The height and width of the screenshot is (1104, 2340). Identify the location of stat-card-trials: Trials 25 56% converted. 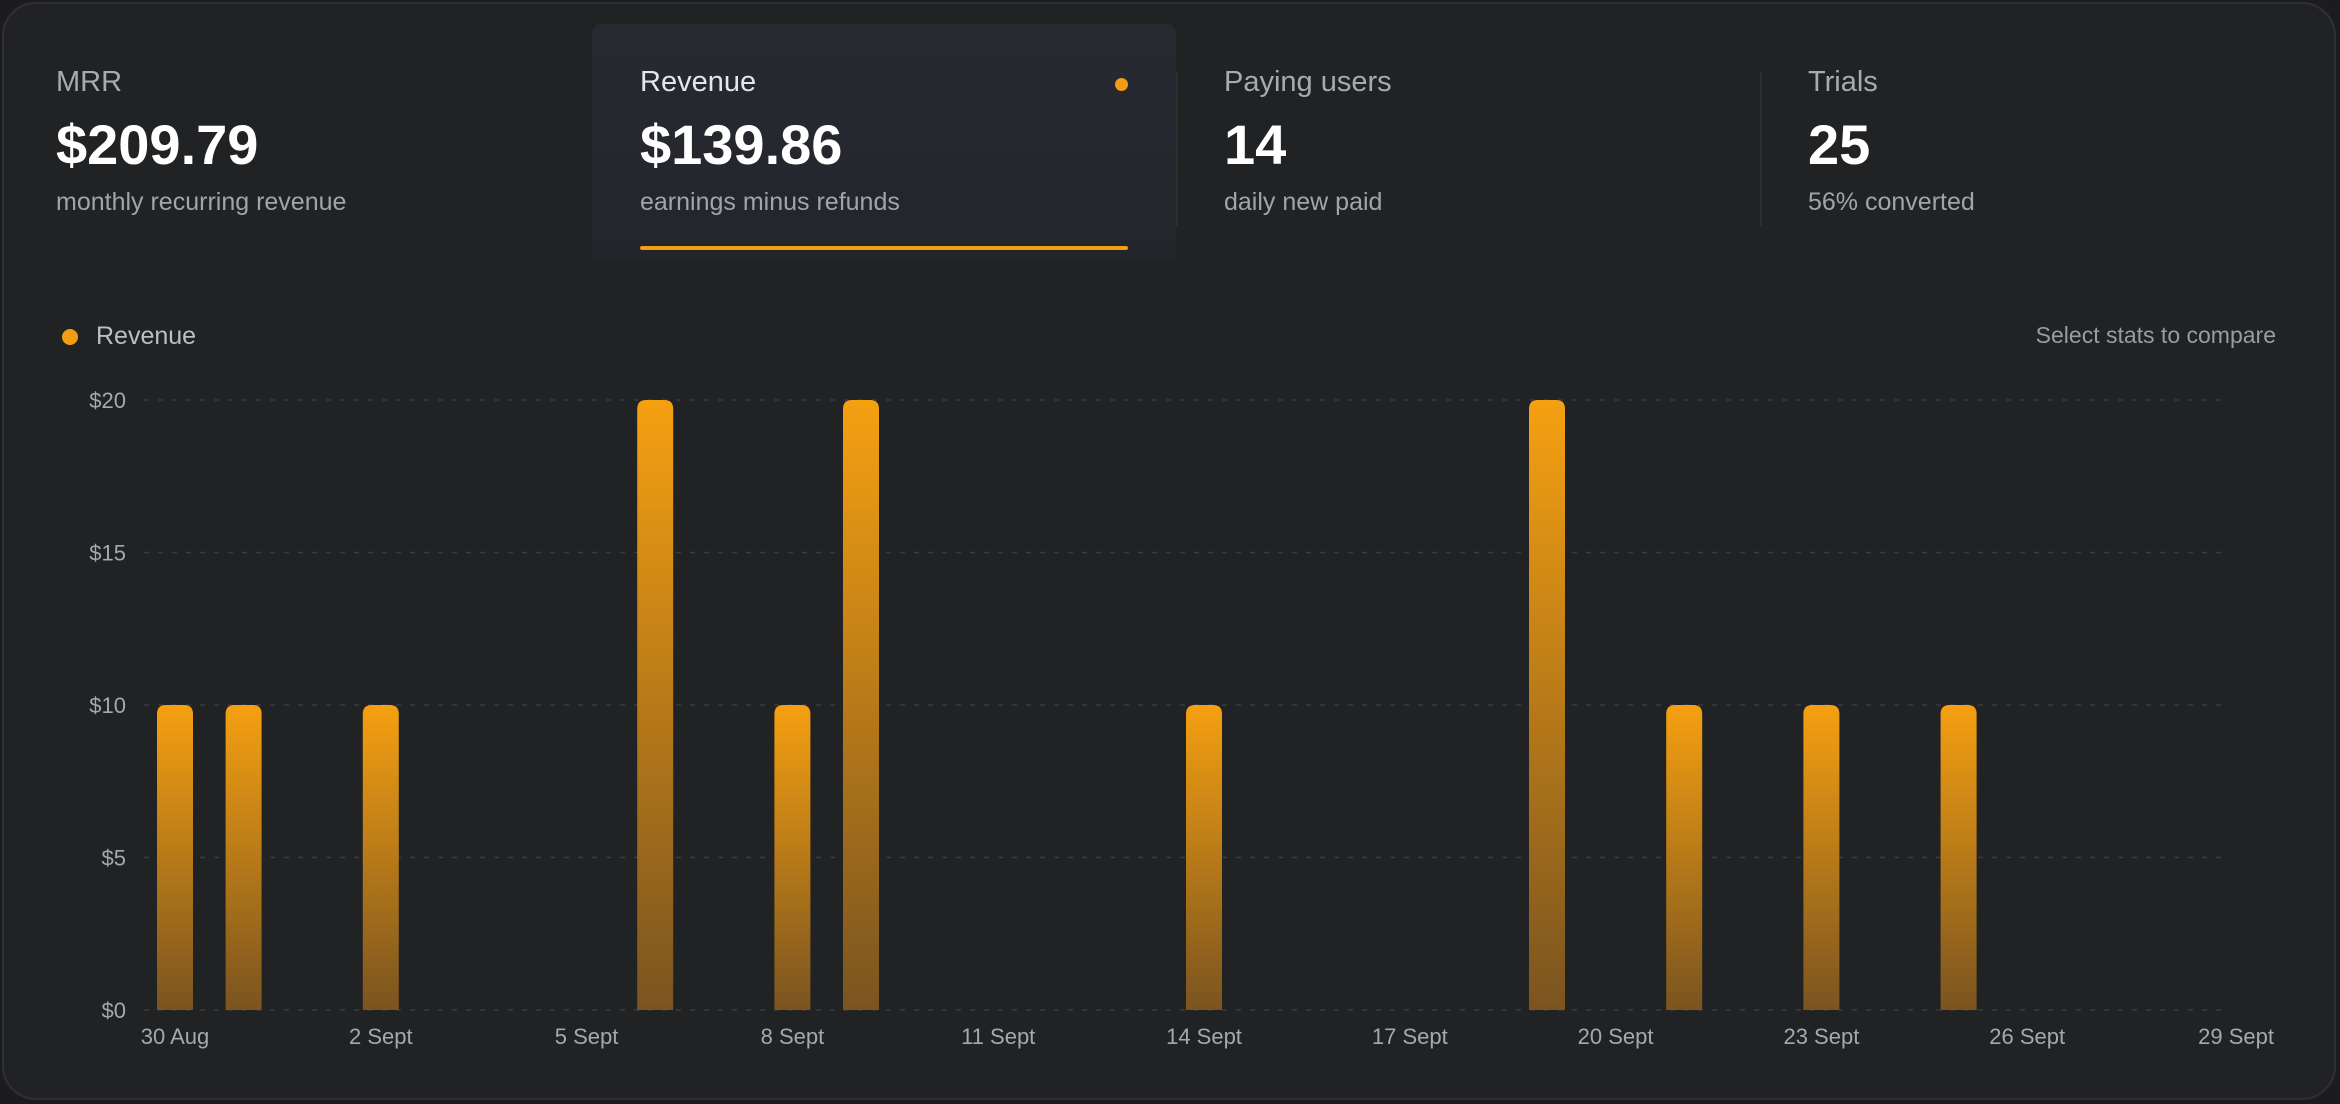
(2047, 142).